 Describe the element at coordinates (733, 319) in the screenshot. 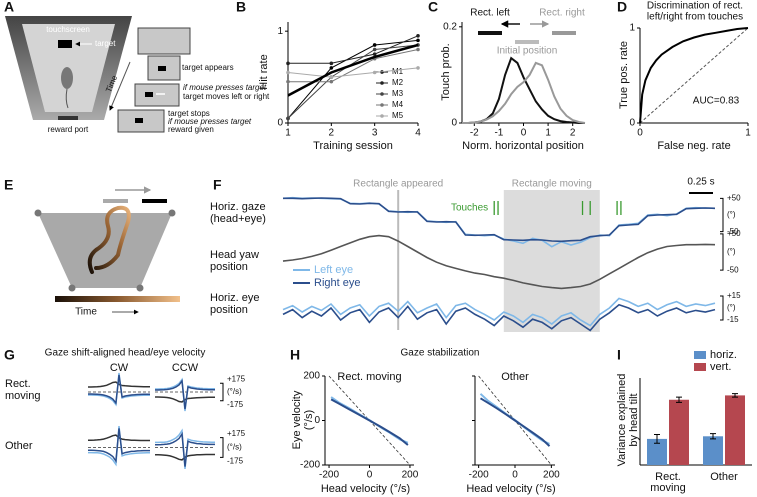

I see `scale-label: -15` at that location.